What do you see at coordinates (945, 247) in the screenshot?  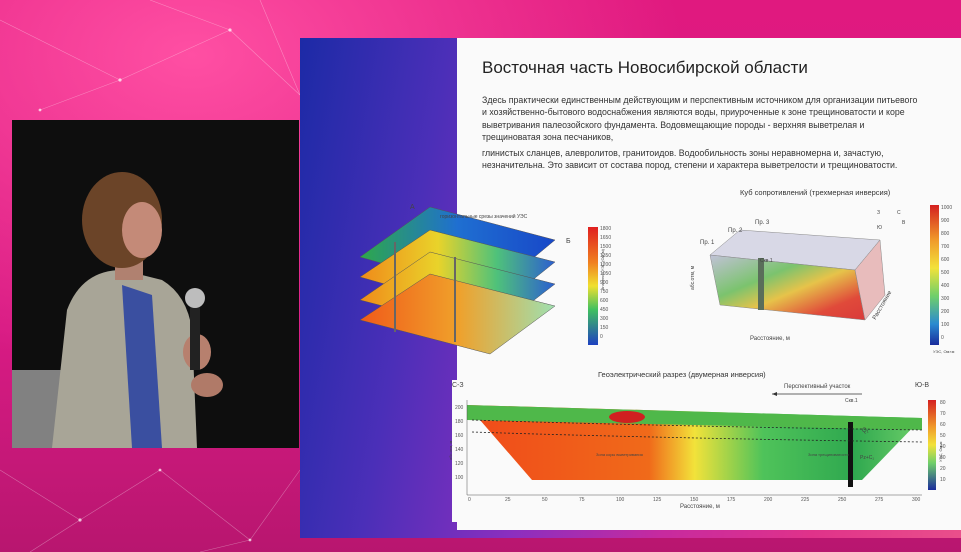 I see `cube-scale-tick: 700` at bounding box center [945, 247].